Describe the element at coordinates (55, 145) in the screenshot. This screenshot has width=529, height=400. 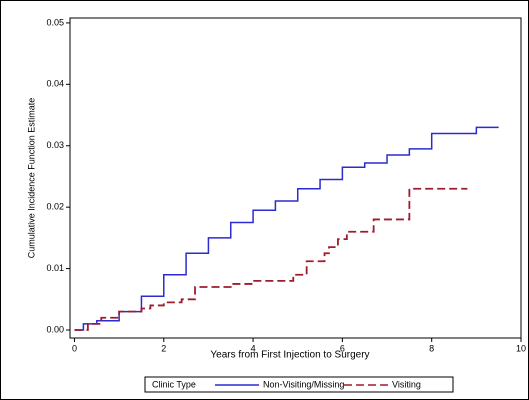
I see `y-tick-label: 0.03` at that location.